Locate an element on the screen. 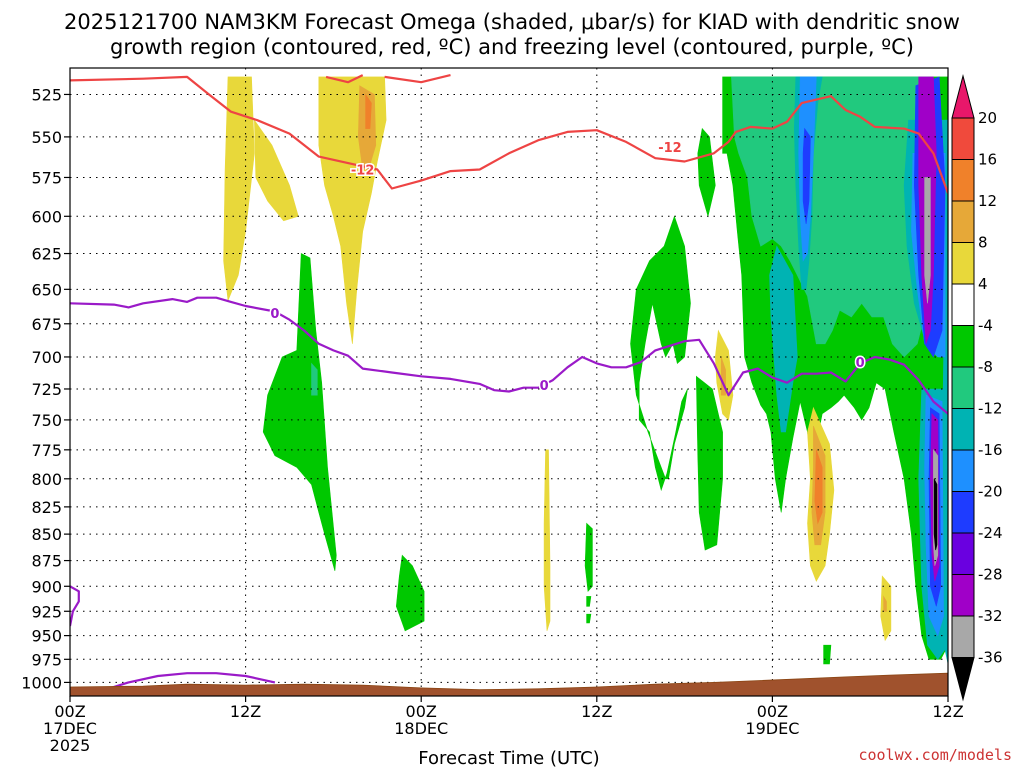 The width and height of the screenshot is (1024, 768). colorbar-label-10: -24 is located at coordinates (990, 533).